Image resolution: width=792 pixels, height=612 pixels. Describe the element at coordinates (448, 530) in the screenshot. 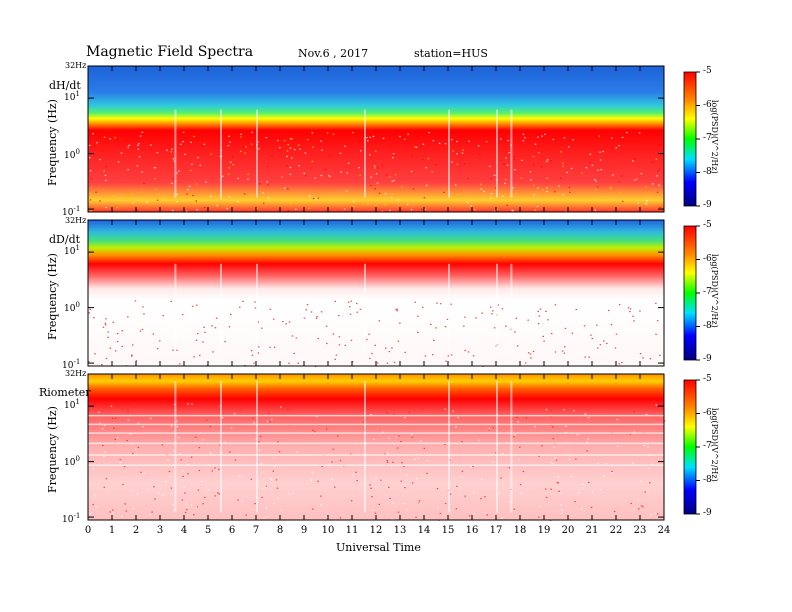

I see `x-tick-label: 15` at that location.